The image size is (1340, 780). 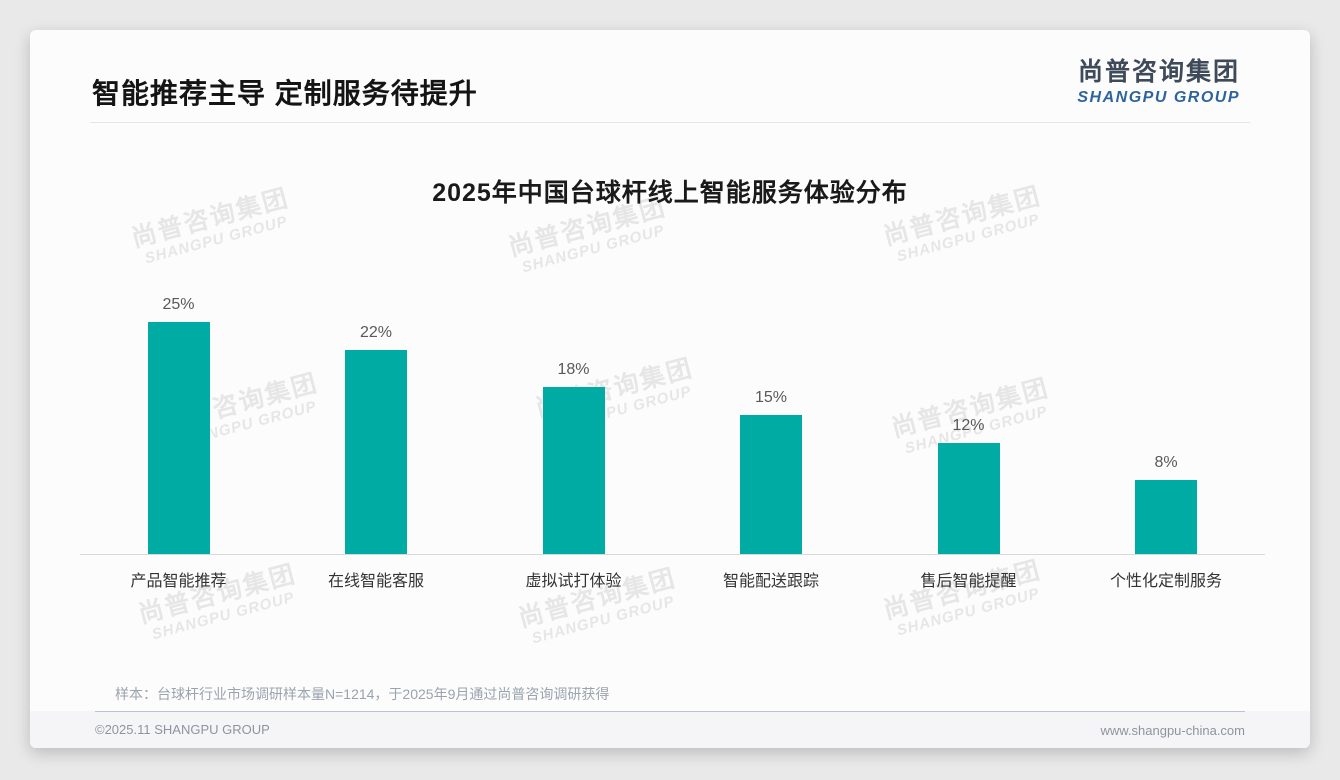 I want to click on bar-售后智能提醒, so click(x=968, y=498).